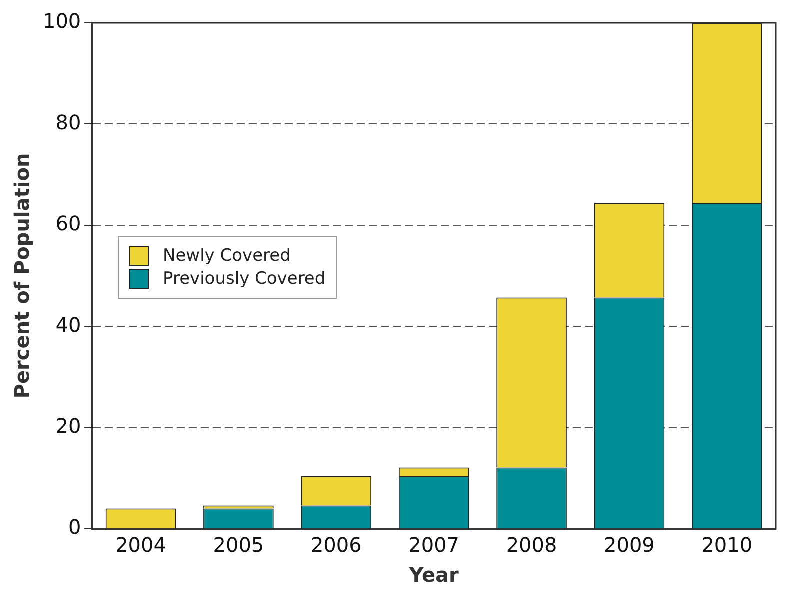  What do you see at coordinates (244, 279) in the screenshot?
I see `legend-label: Previously Covered` at bounding box center [244, 279].